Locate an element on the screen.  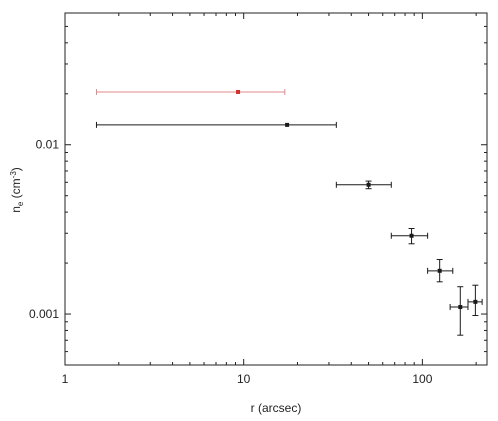
y-axis-title-unit: (cm is located at coordinates (16, 189).